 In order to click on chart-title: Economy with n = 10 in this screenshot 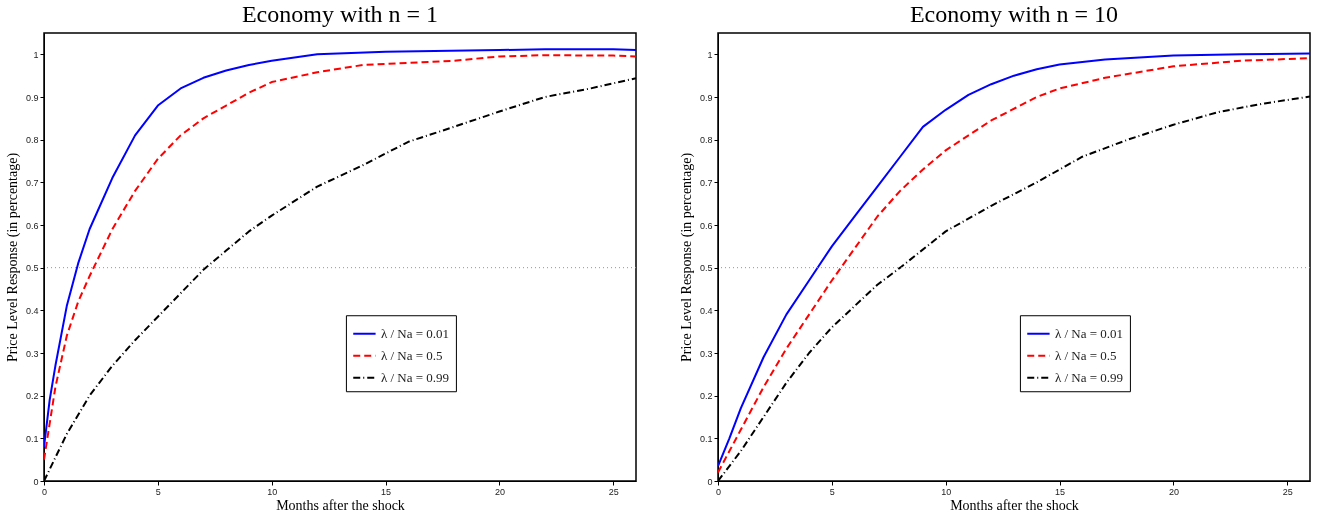, I will do `click(1014, 14)`.